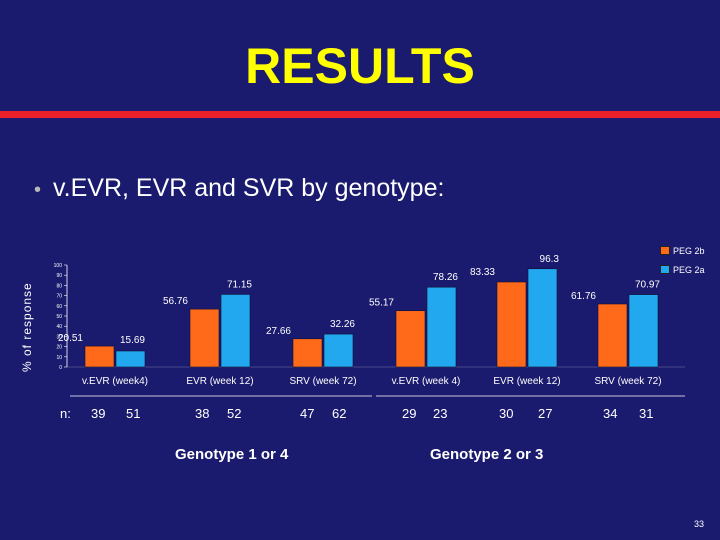 The height and width of the screenshot is (540, 720). Describe the element at coordinates (610, 413) in the screenshot. I see `n-value: 34` at that location.